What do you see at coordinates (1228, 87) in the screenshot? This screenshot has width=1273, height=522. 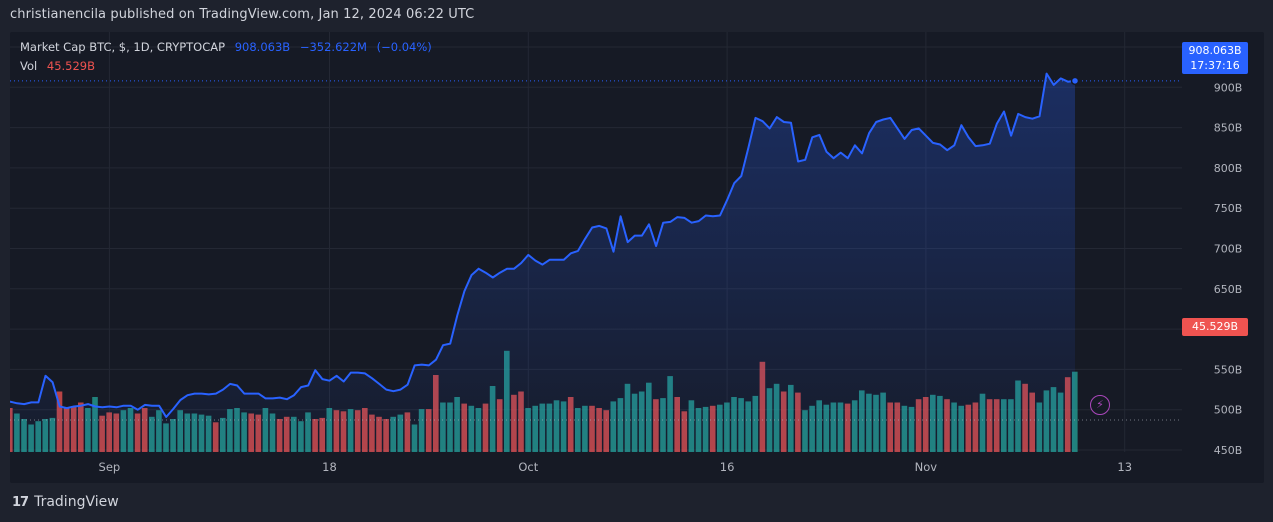 I see `y-tick-label: 900B` at bounding box center [1228, 87].